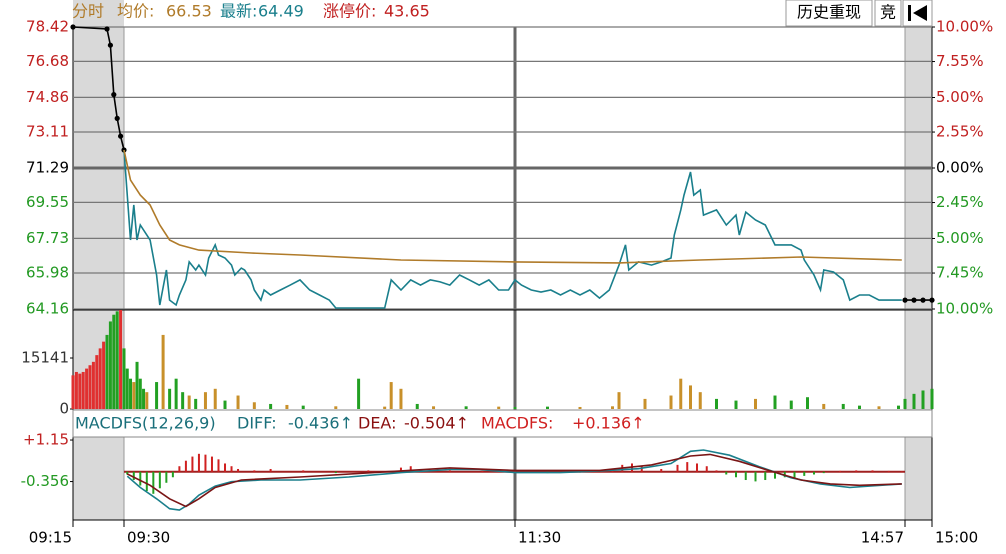 This screenshot has width=1006, height=554. What do you see at coordinates (47, 168) in the screenshot?
I see `y-tick-label: 71.29` at bounding box center [47, 168].